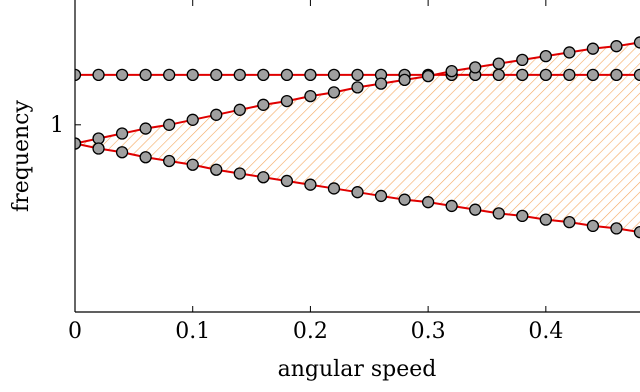  What do you see at coordinates (57, 125) in the screenshot?
I see `y-tick-label: 1` at bounding box center [57, 125].